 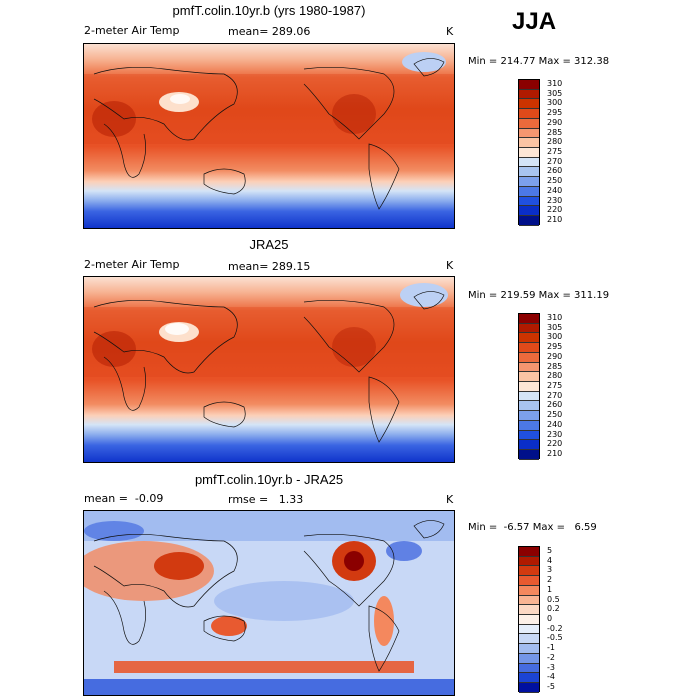 I want to click on panel3-colorbar, so click(x=529, y=619).